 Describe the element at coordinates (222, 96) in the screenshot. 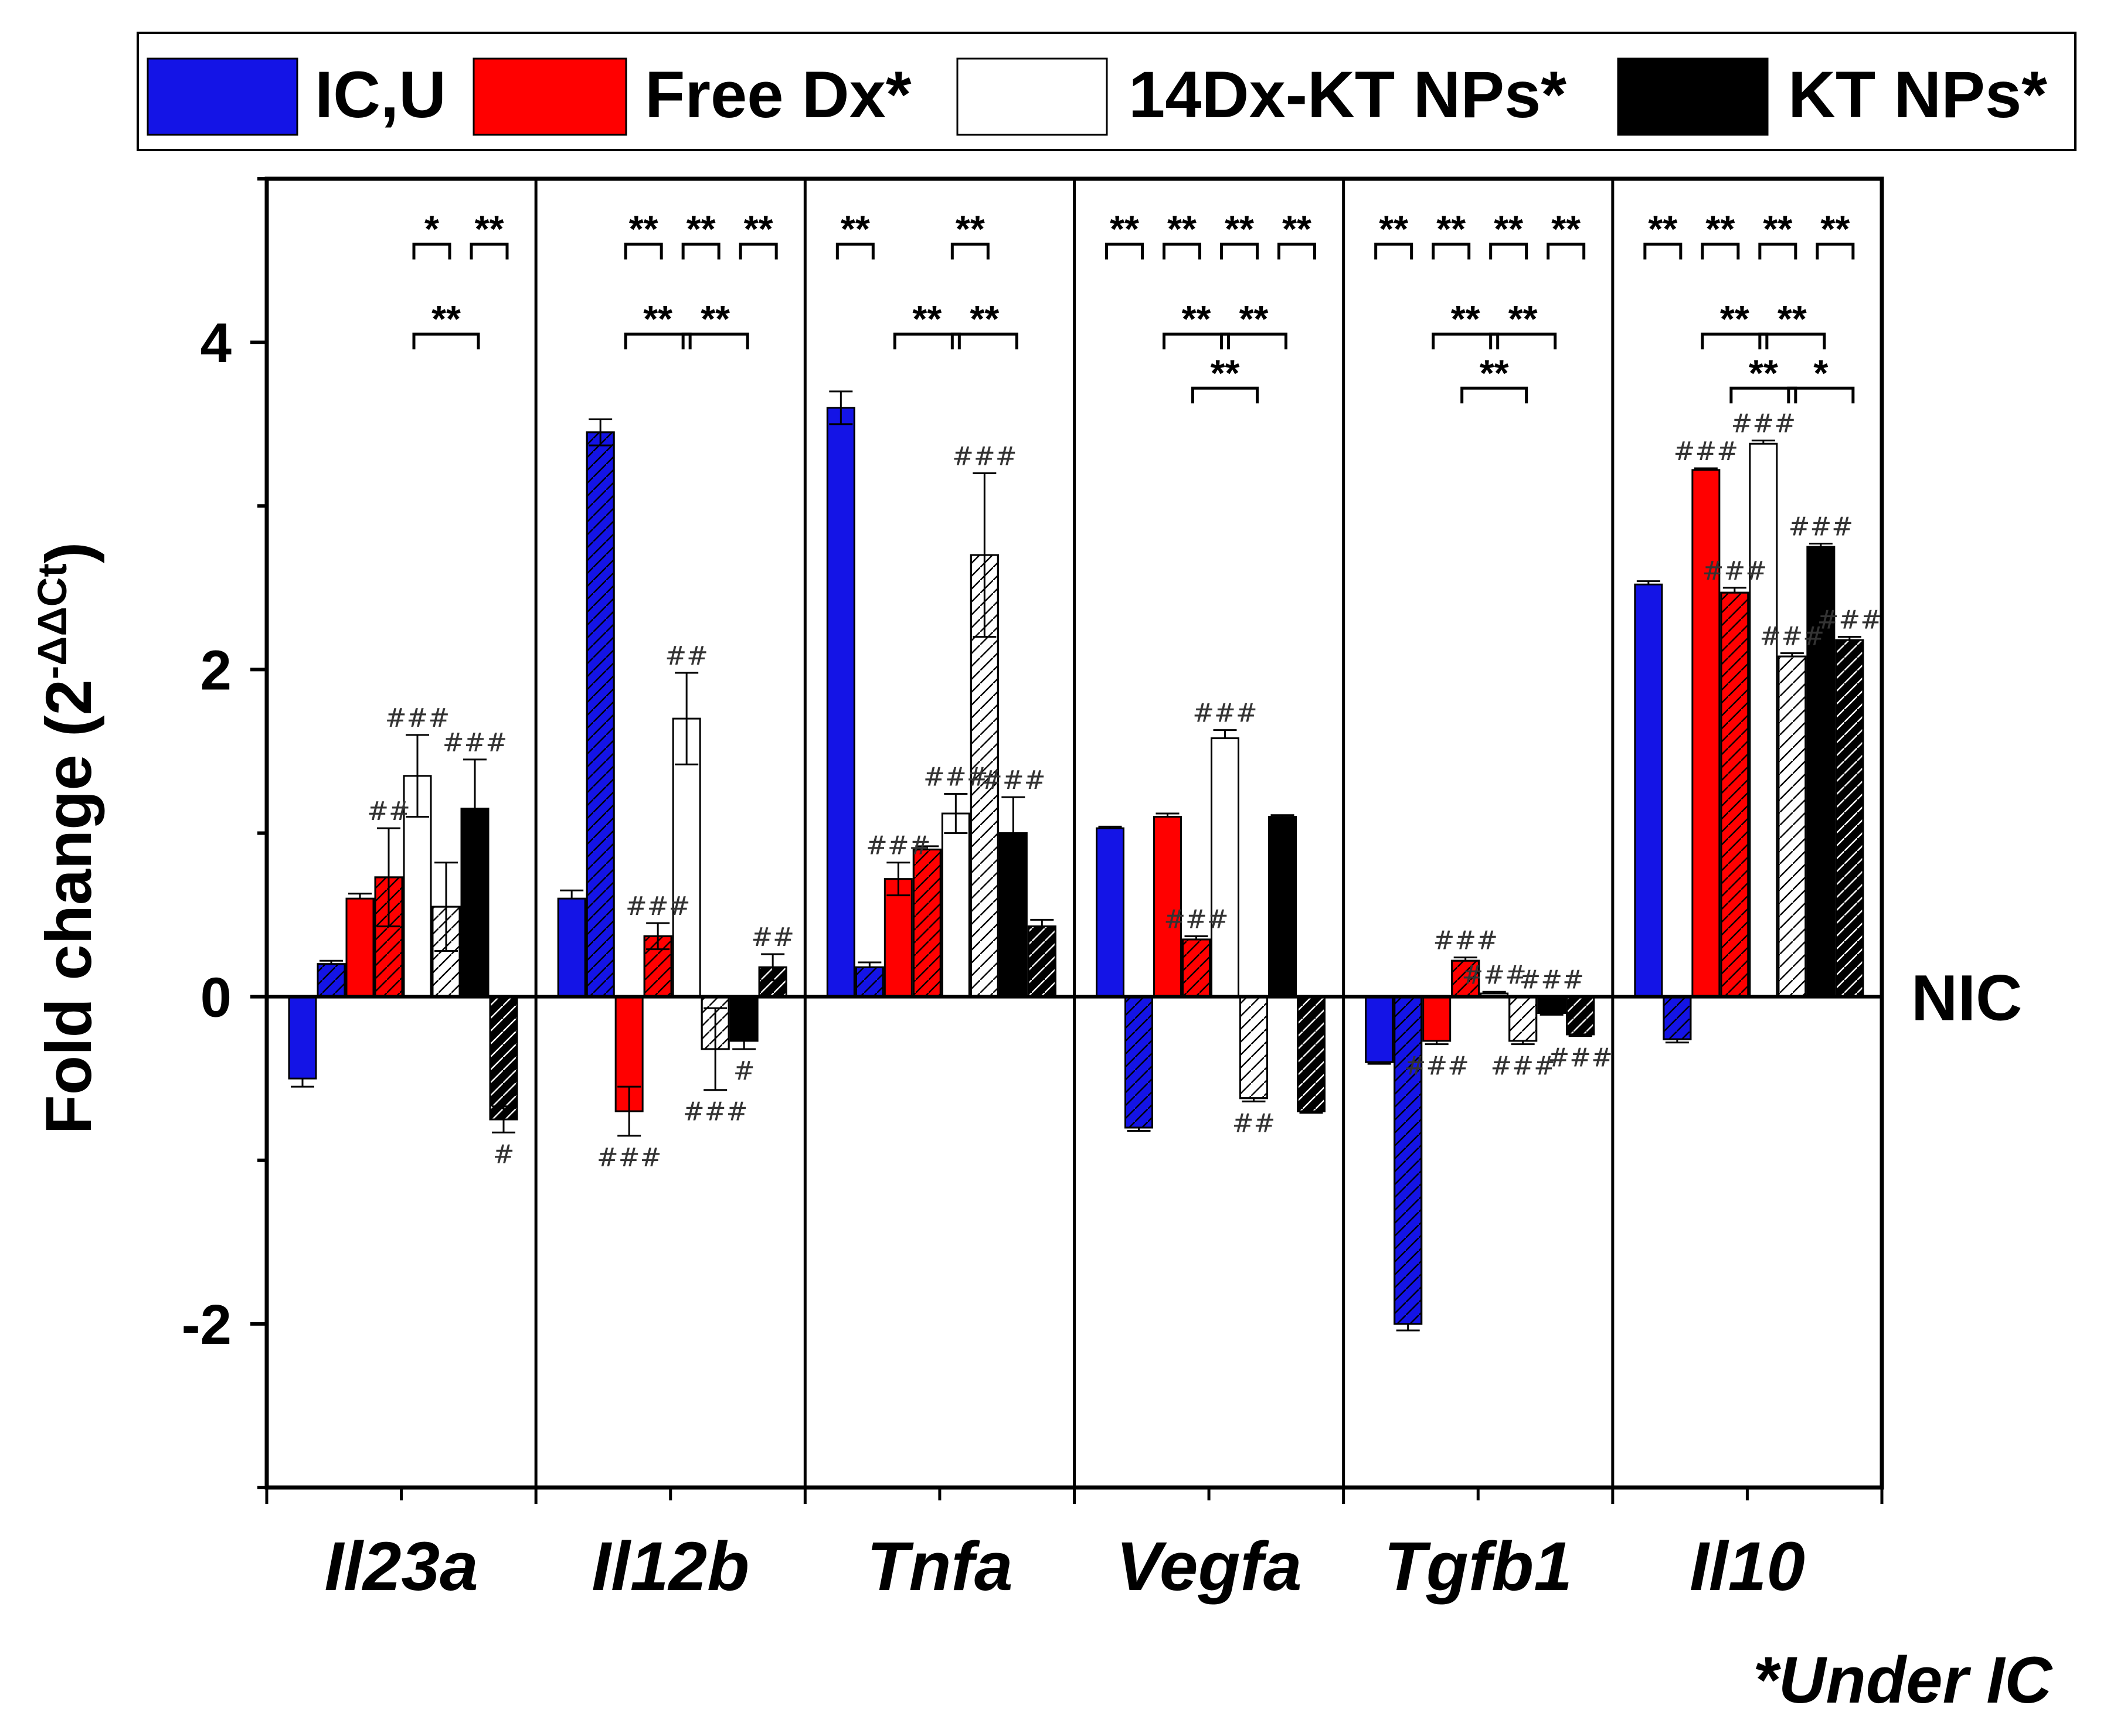

I see `legend-swatch-ic-u` at that location.